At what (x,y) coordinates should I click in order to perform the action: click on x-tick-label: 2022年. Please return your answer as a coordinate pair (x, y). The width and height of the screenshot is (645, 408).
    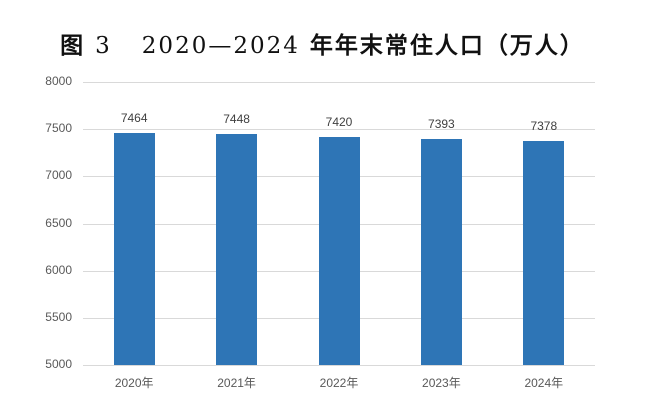
    Looking at the image, I should click on (339, 383).